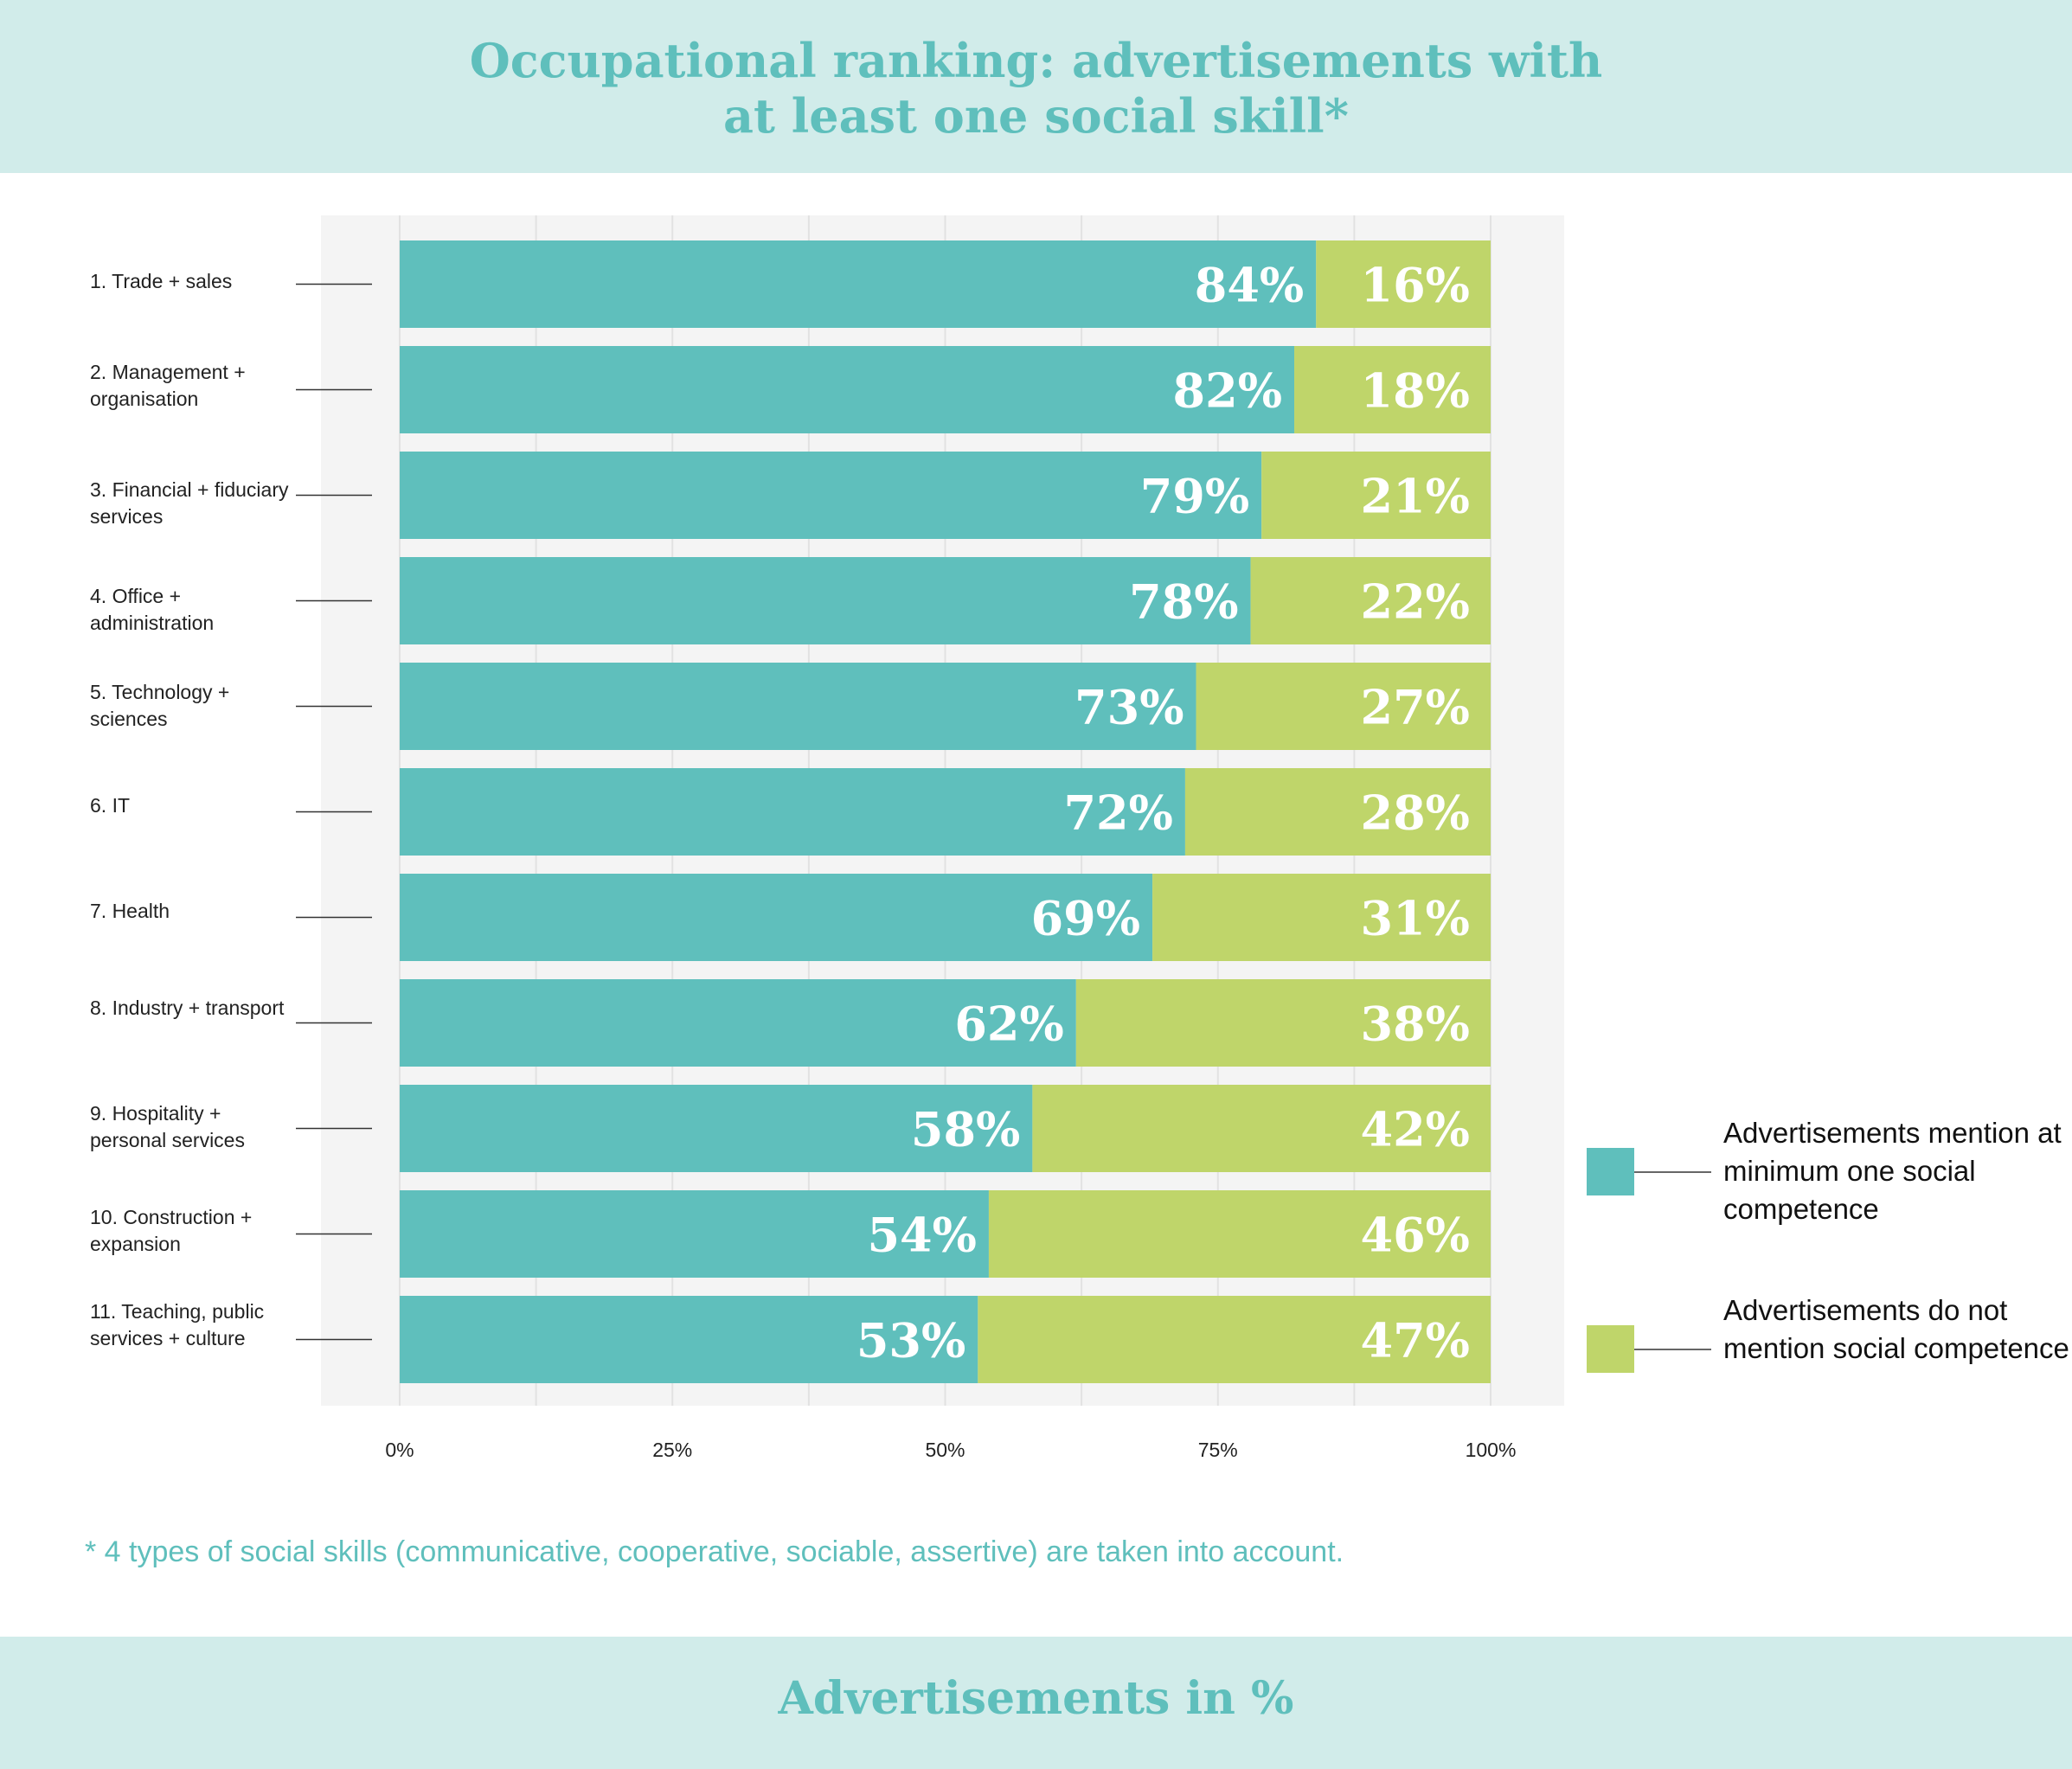 This screenshot has width=2072, height=1769. What do you see at coordinates (1218, 1450) in the screenshot?
I see `x-tick-label: 75%` at bounding box center [1218, 1450].